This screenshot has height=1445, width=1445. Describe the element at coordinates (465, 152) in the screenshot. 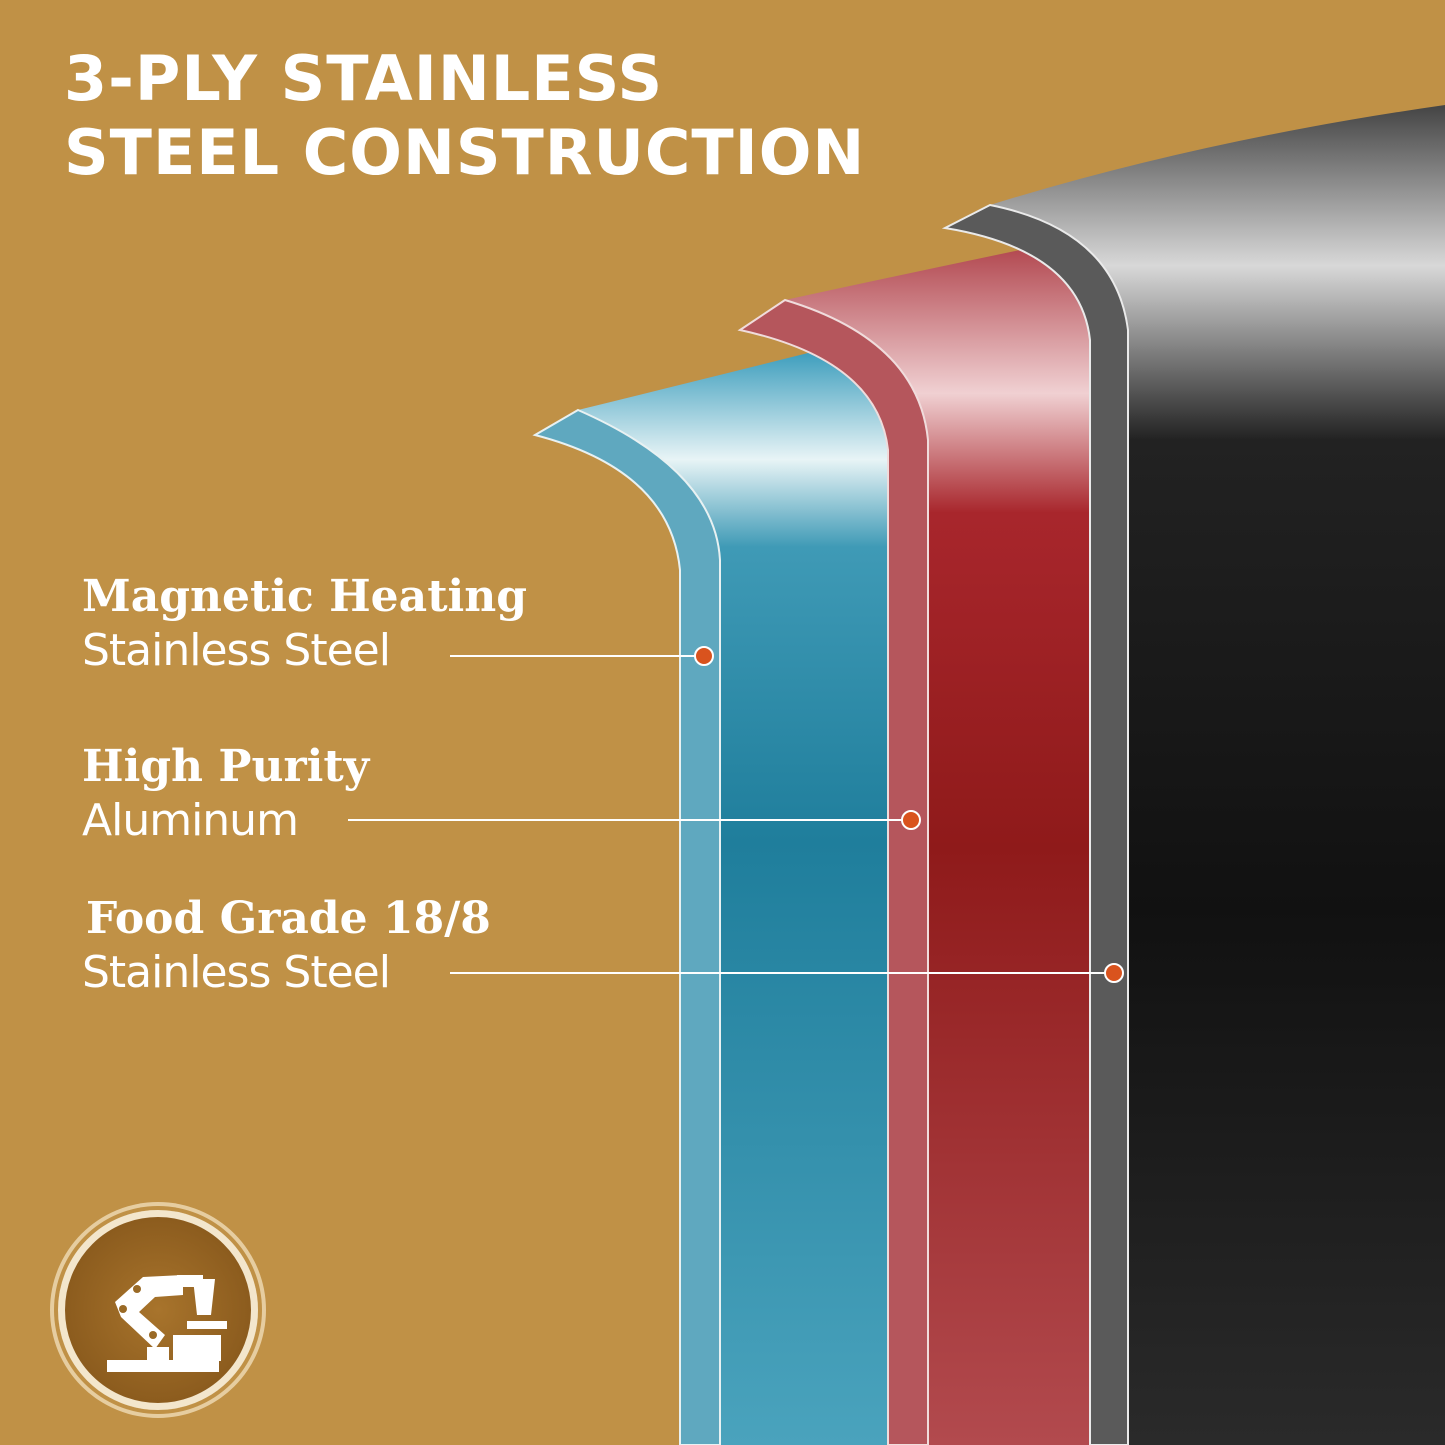

I see `title-line-2: STEEL CONSTRUCTION` at that location.